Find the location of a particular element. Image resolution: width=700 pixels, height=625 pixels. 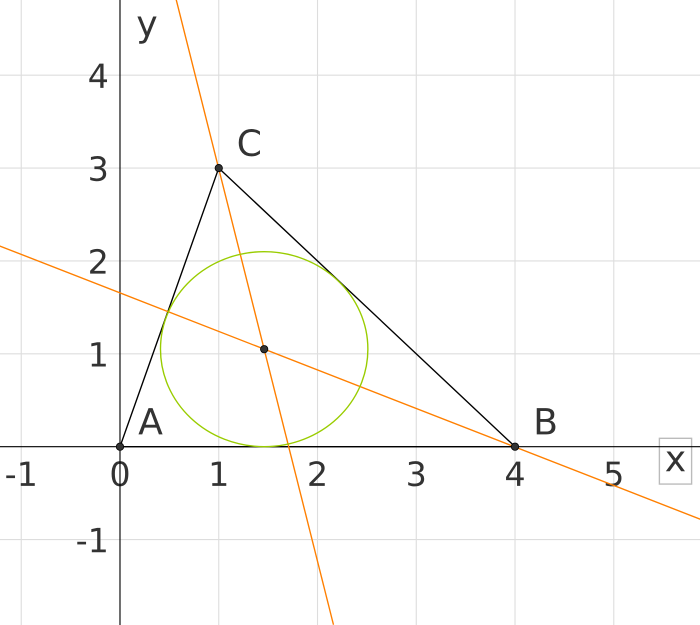

x-axis-title: x is located at coordinates (675, 461).